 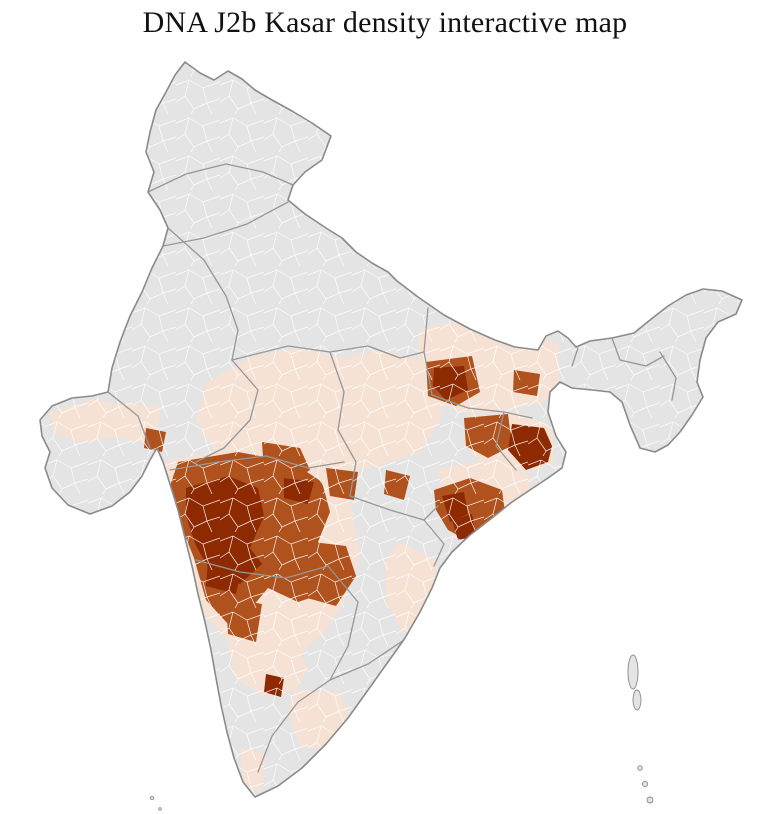 What do you see at coordinates (385, 22) in the screenshot?
I see `page-title: DNA J2b Kasar density interactive map` at bounding box center [385, 22].